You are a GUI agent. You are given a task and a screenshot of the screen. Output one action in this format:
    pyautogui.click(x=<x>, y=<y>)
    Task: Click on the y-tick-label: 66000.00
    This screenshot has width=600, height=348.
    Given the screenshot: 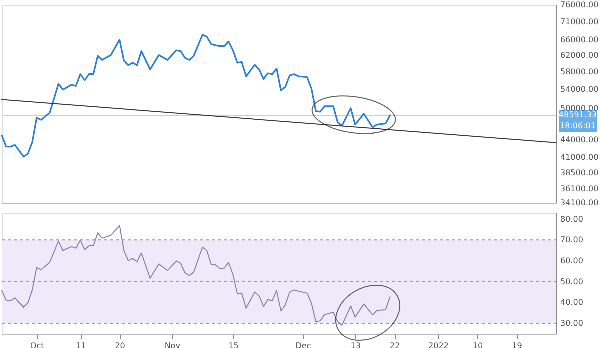 What is the action you would take?
    pyautogui.click(x=579, y=39)
    